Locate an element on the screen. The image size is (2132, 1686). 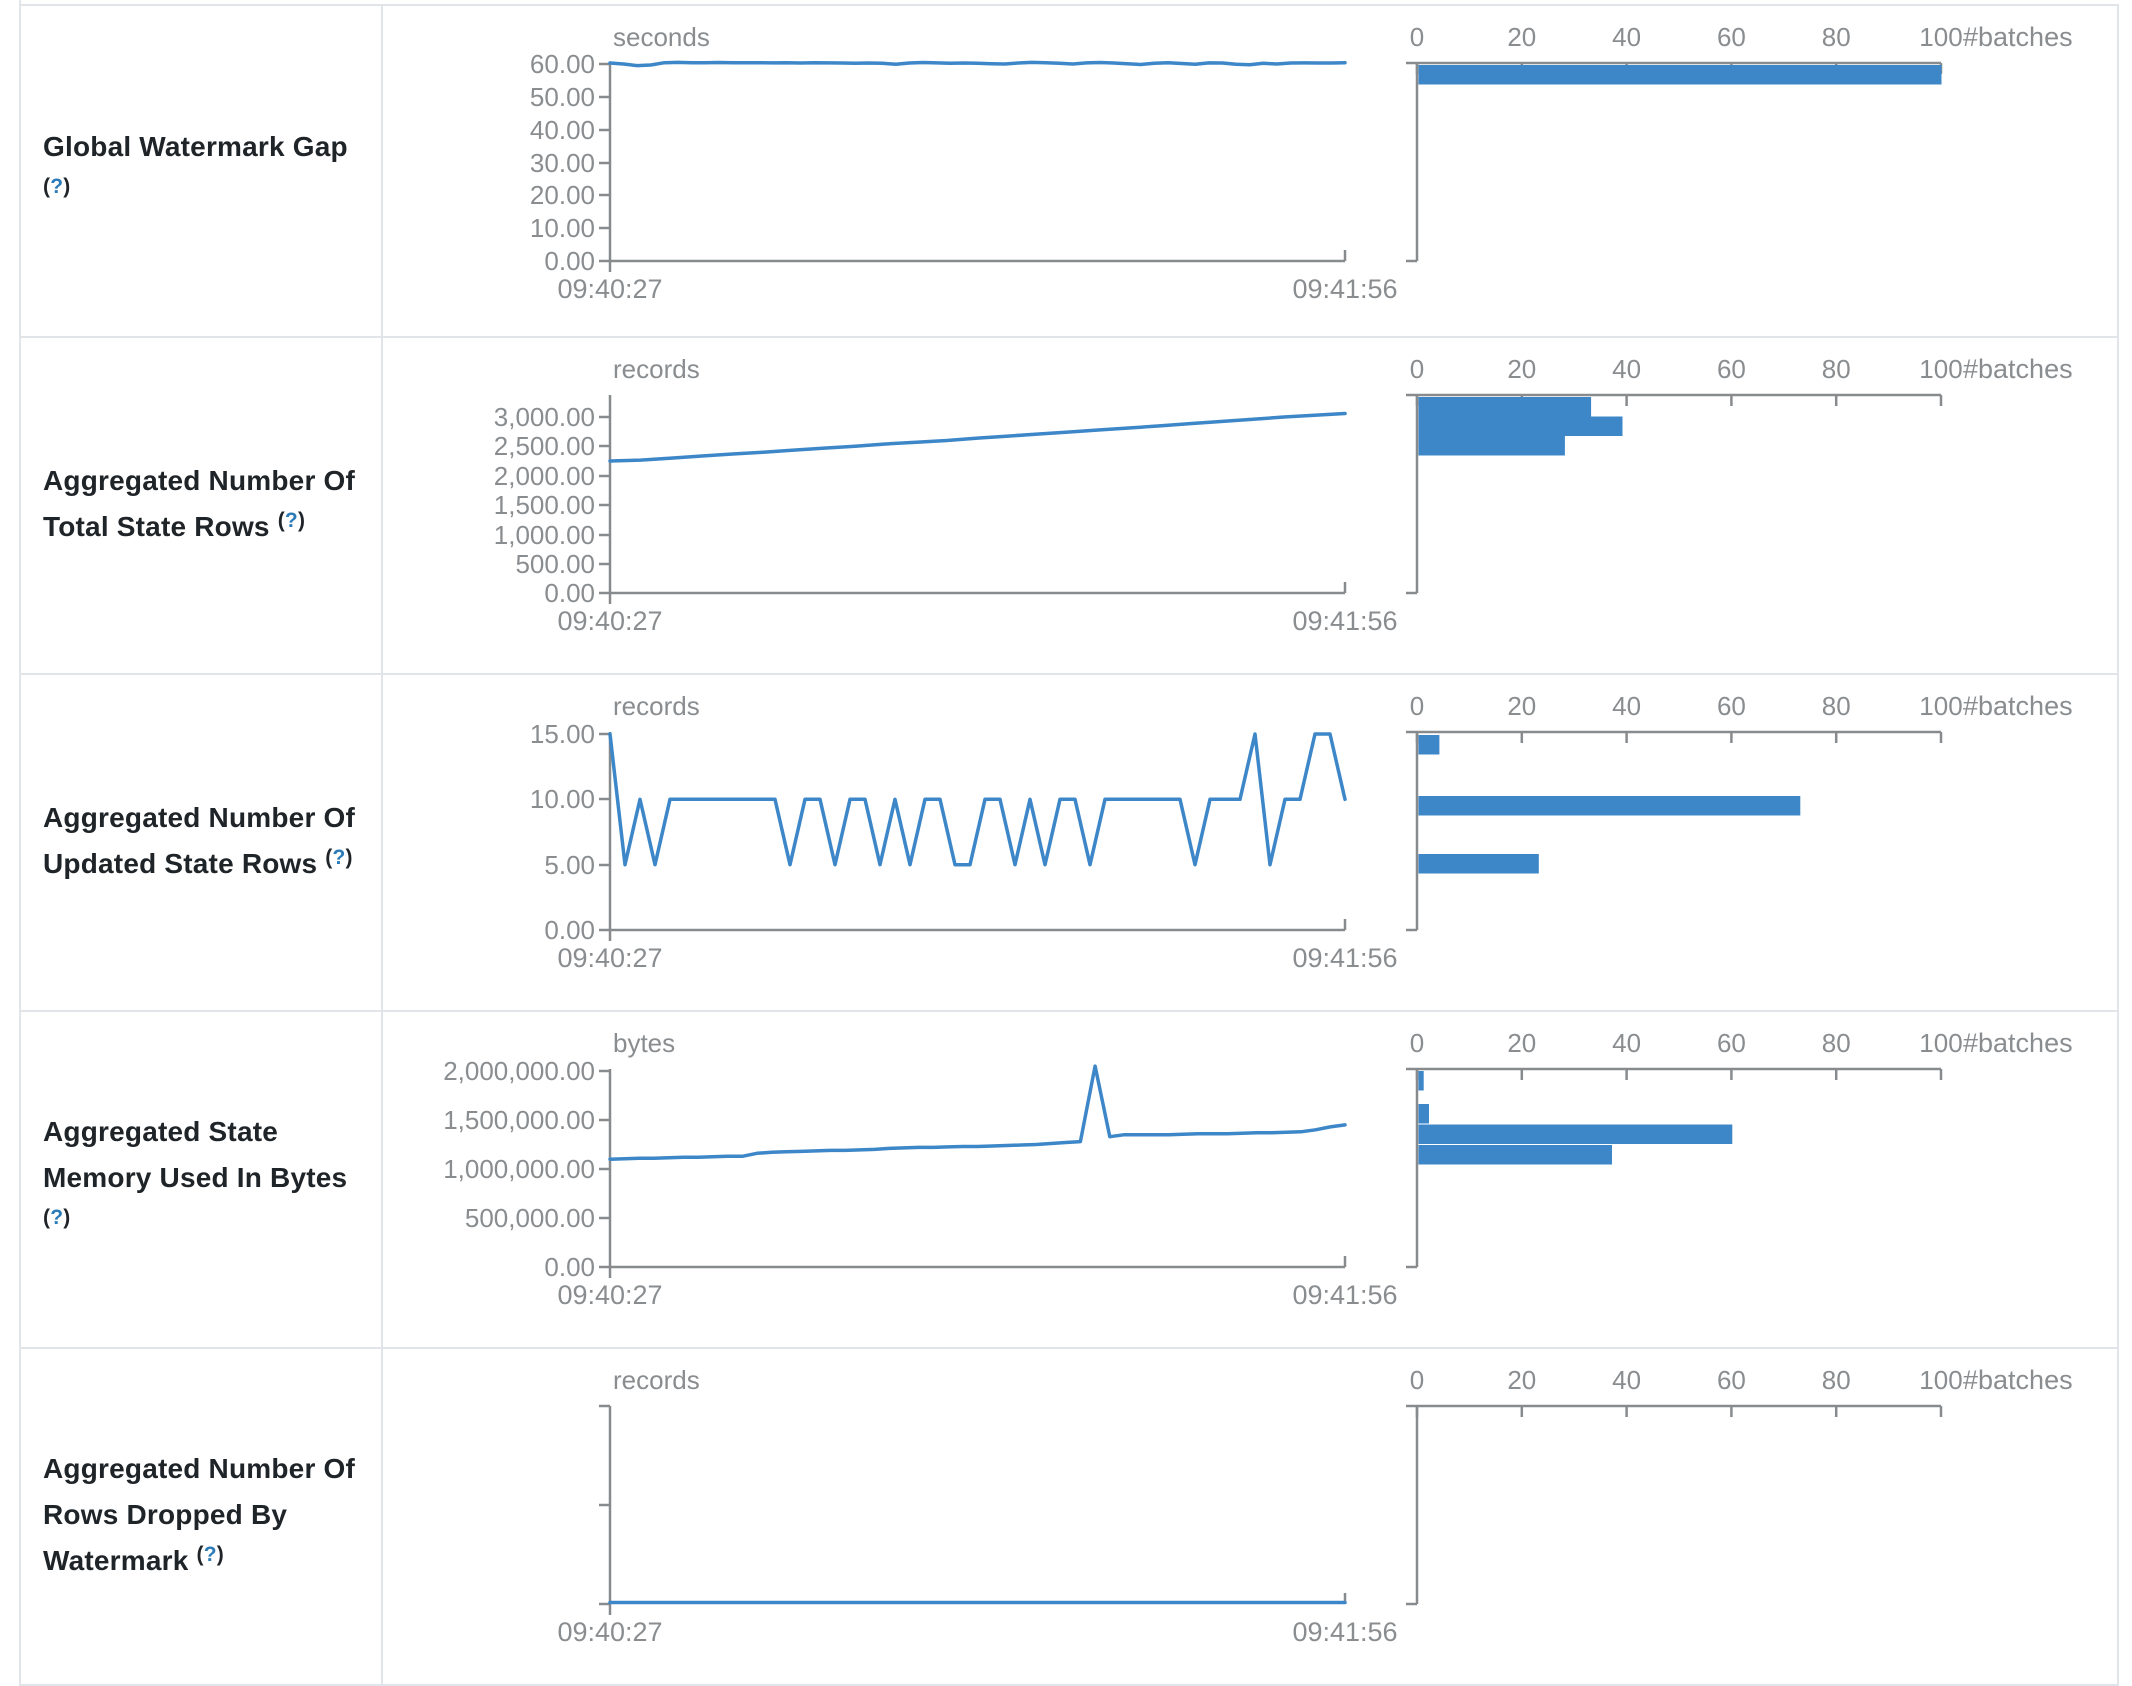
svg-text: 1,000.00 is located at coordinates (544, 535).